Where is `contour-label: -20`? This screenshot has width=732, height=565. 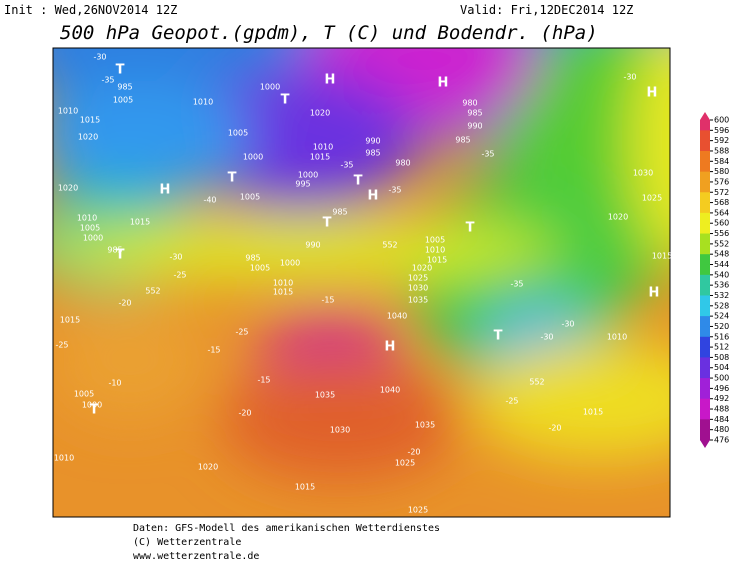 contour-label: -20 is located at coordinates (124, 303).